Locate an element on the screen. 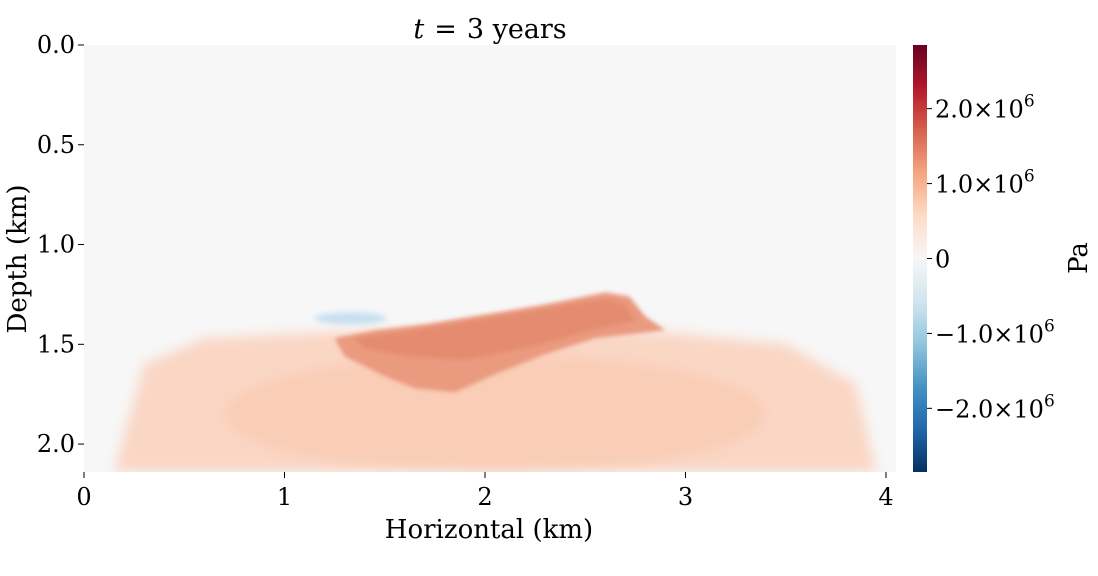 Image resolution: width=1098 pixels, height=576 pixels. title-equals: = is located at coordinates (445, 29).